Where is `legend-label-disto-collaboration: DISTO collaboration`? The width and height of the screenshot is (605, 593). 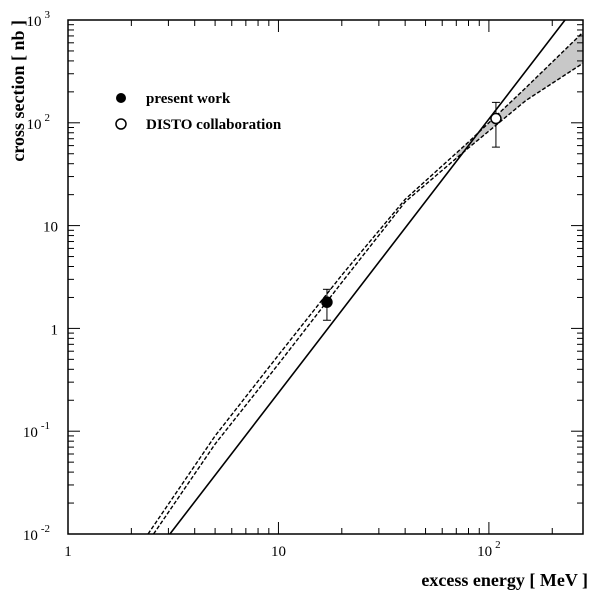
legend-label-disto-collaboration: DISTO collaboration is located at coordinates (214, 125).